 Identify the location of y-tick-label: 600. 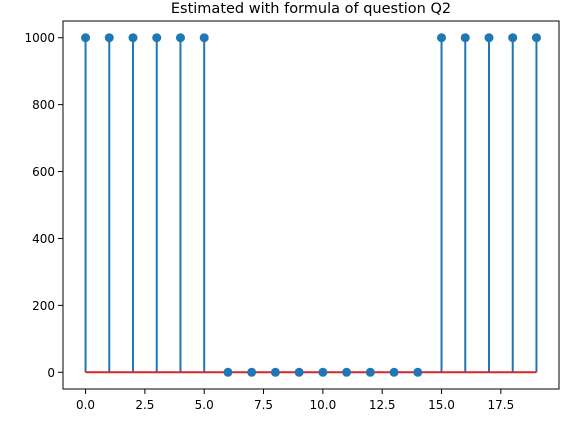
(43, 172).